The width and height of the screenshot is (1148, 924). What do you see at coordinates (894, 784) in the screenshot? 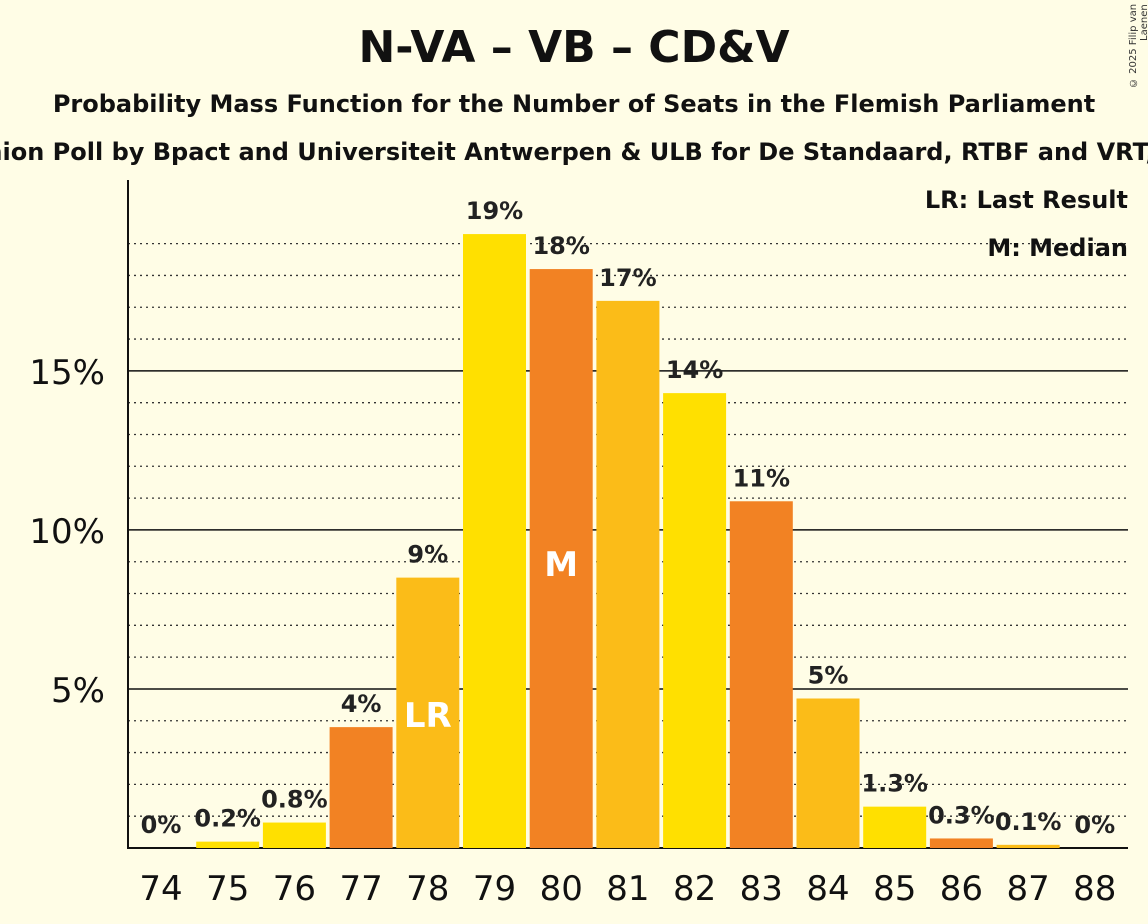
I see `data-label-85: 1.3%` at bounding box center [894, 784].